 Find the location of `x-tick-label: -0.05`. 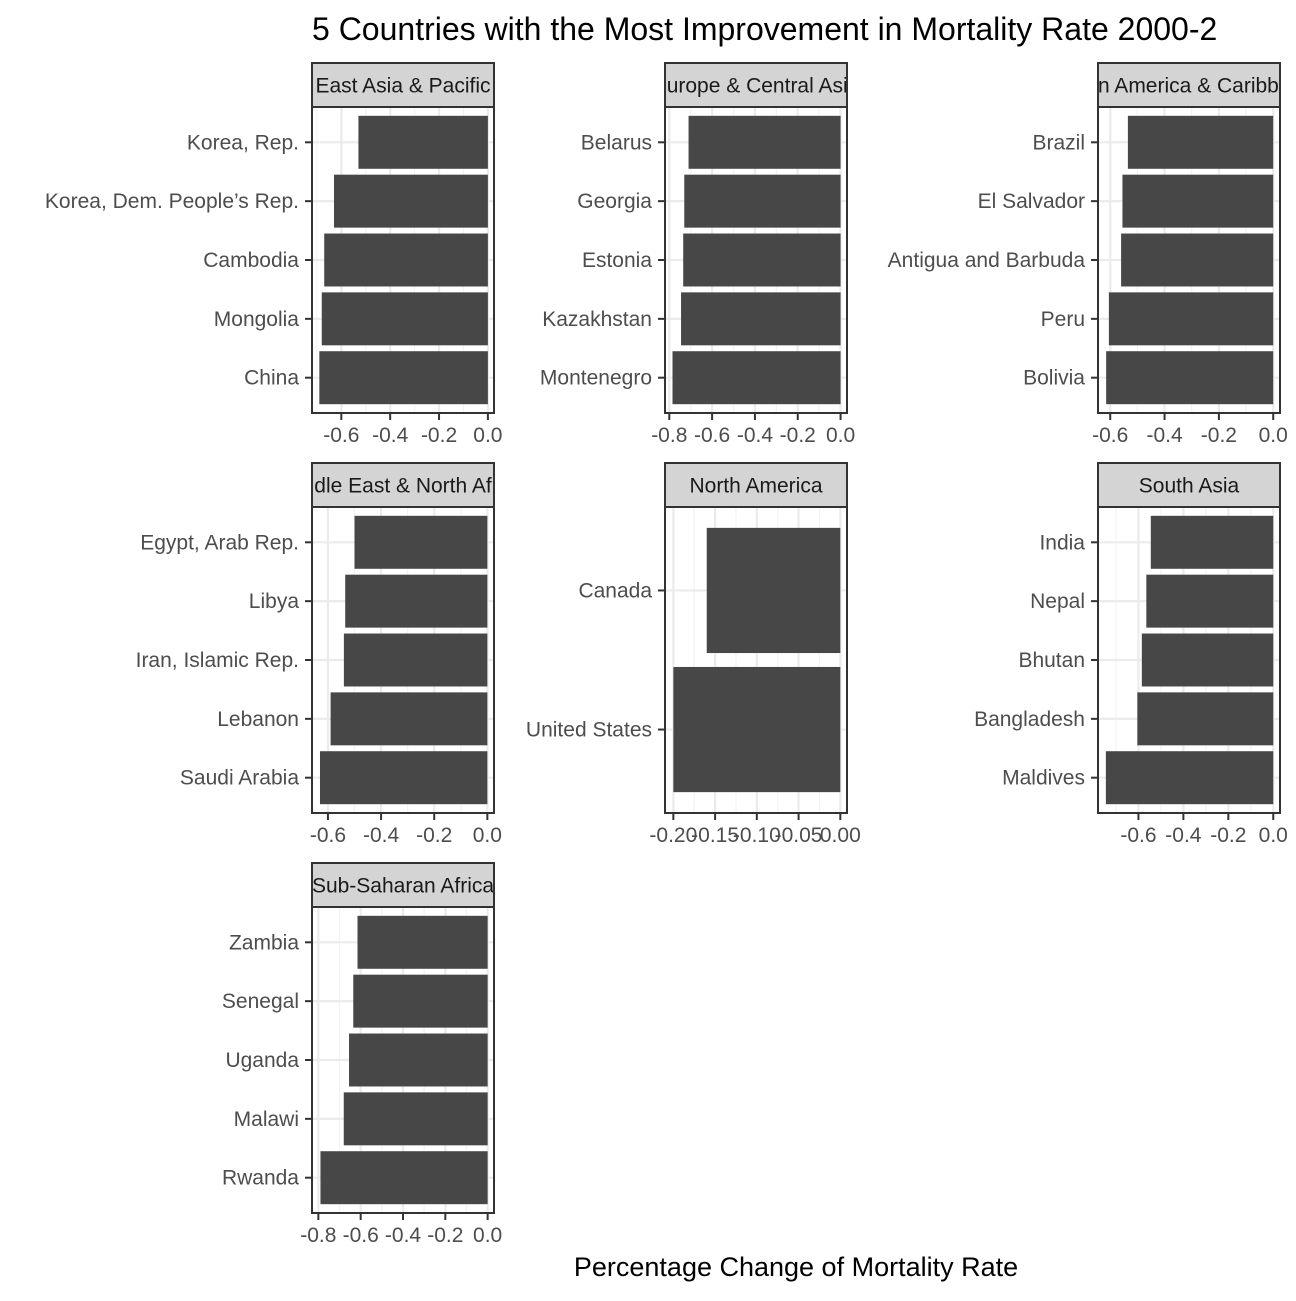

x-tick-label: -0.05 is located at coordinates (799, 835).